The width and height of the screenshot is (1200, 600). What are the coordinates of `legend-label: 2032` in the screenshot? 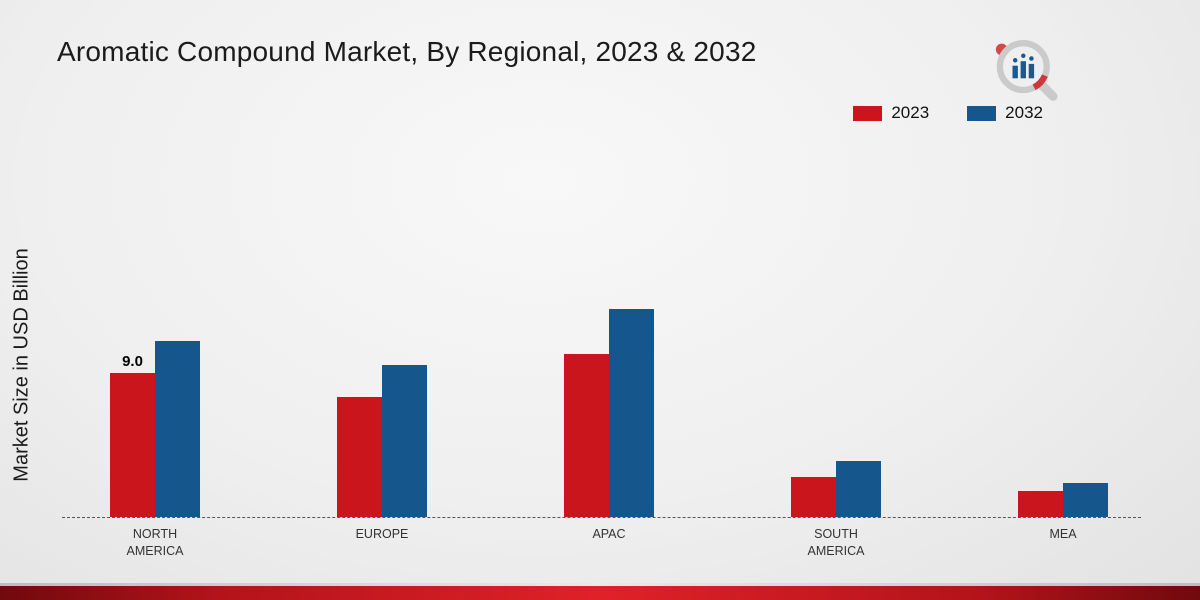 It's located at (1024, 112).